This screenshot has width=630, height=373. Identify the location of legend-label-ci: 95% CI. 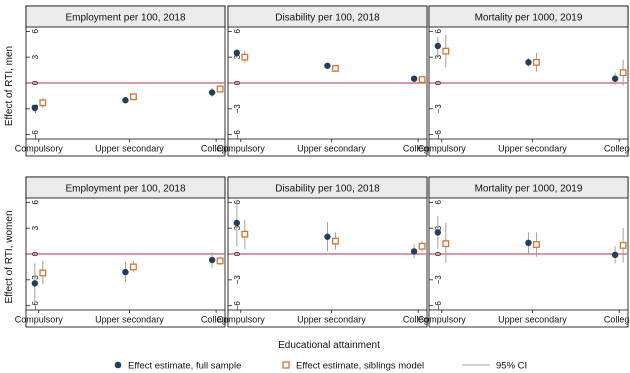
(511, 366).